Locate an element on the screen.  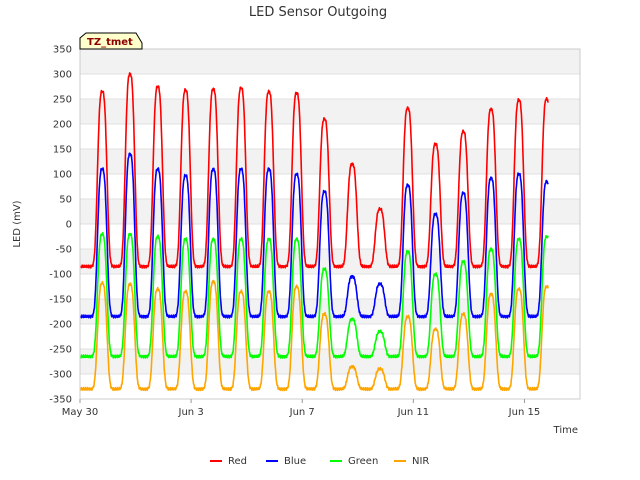
x-axis-ticks: May 30 Jun 3 Jun 7 Jun 11 Jun 15 is located at coordinates (301, 408).